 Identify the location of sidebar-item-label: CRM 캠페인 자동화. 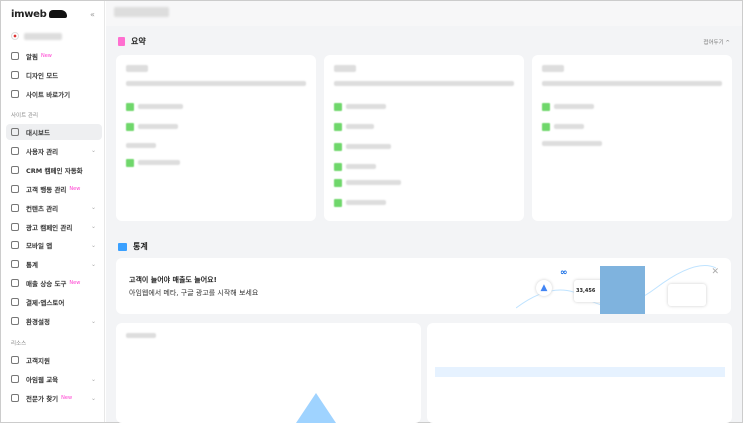
(54, 170).